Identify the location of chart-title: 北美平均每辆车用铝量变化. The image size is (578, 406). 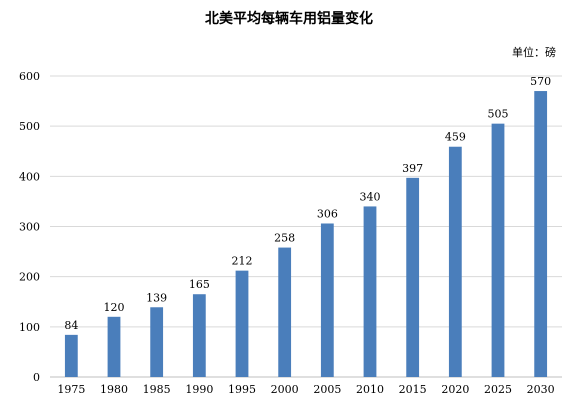
(289, 19).